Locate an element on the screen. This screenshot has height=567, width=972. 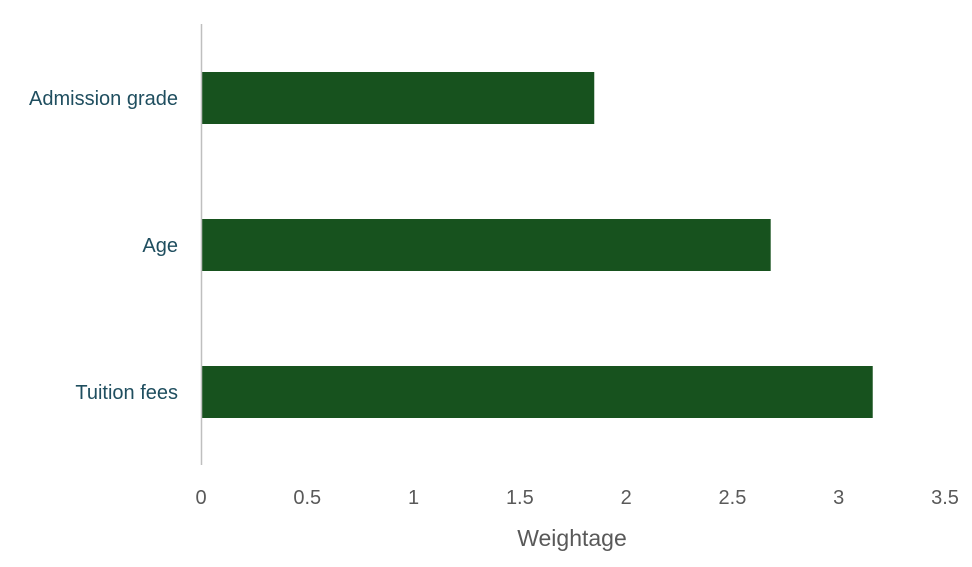
x-axis-title: Weightage is located at coordinates (572, 538).